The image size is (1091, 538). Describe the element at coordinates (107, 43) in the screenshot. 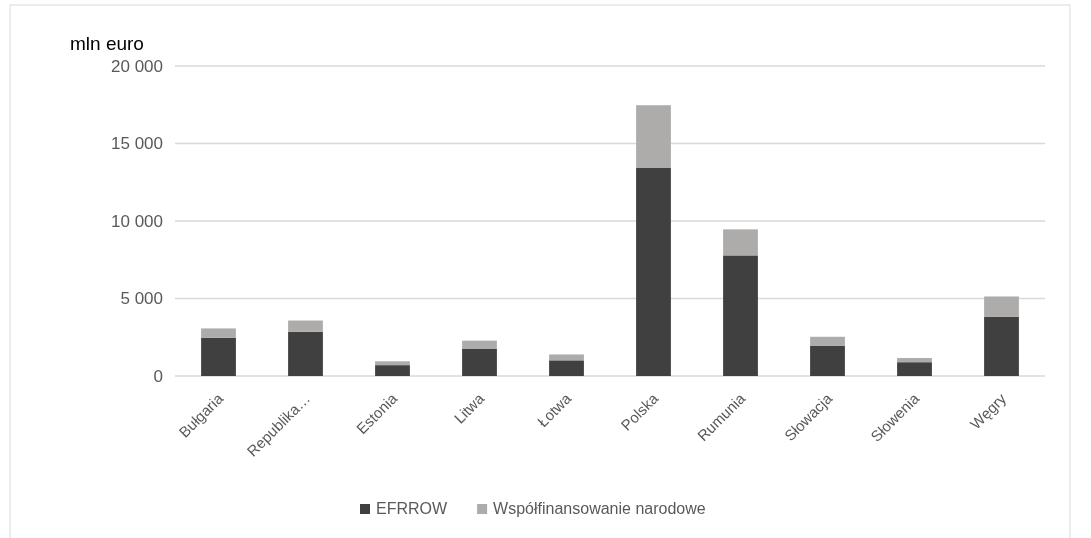

I see `y-axis-title: mln euro` at that location.